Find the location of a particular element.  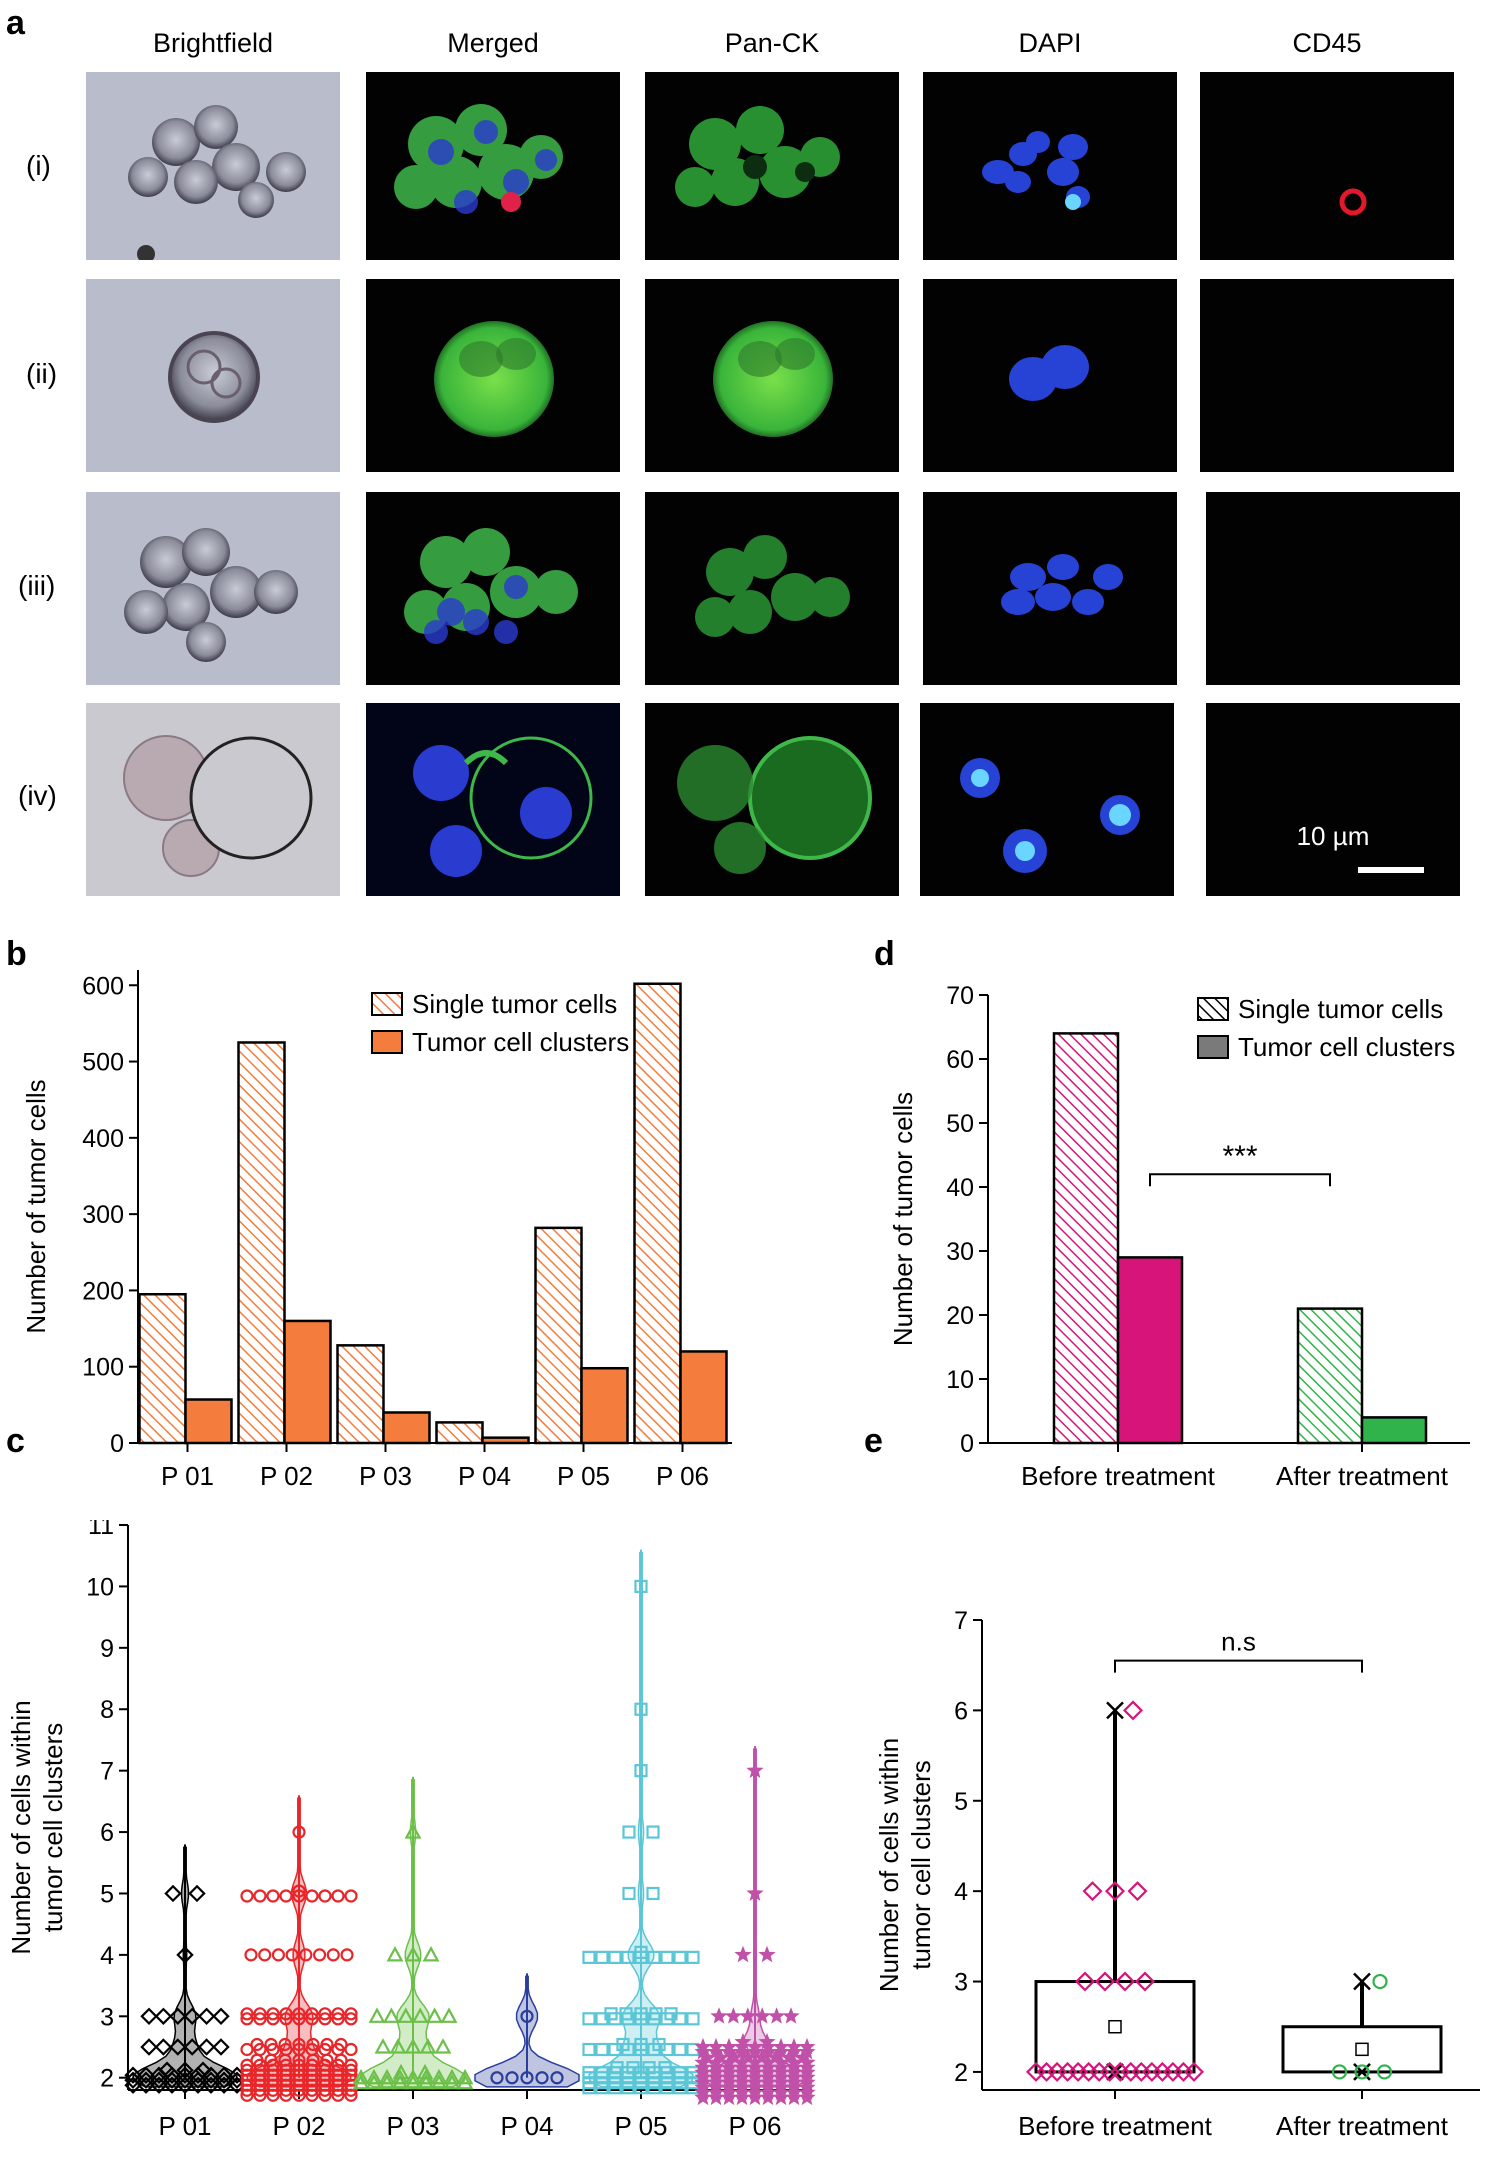

column-header-pan-ck: Pan-CK is located at coordinates (772, 43).